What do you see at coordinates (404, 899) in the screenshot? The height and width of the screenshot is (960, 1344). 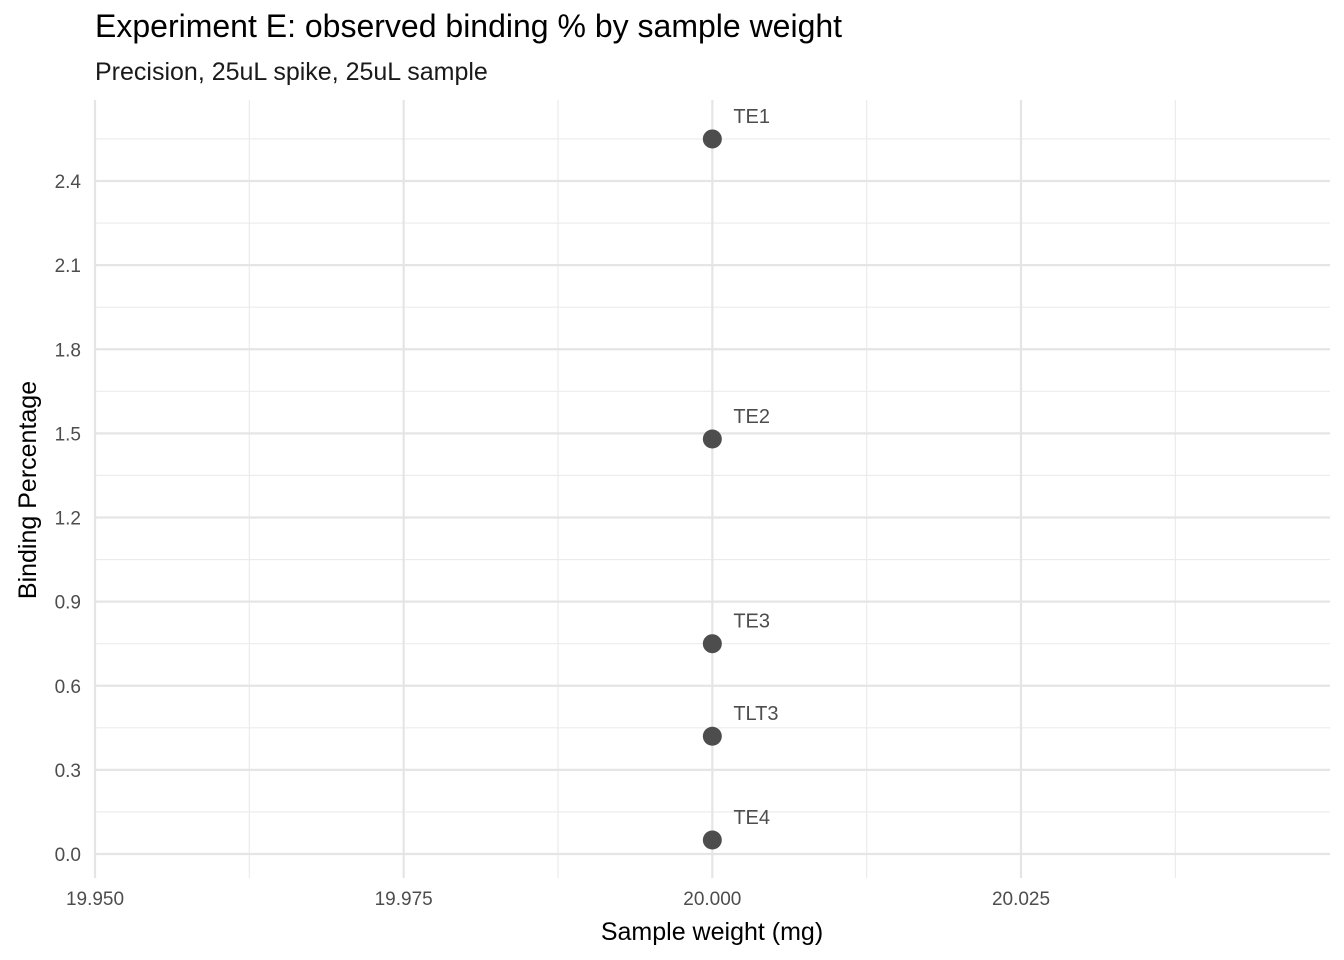 I see `x-tick-label: 19.975` at bounding box center [404, 899].